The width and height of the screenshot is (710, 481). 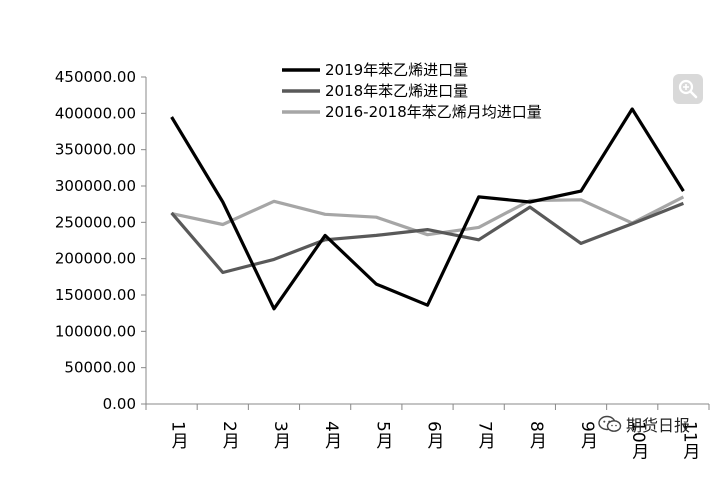 I want to click on legend-label: 2018年苯乙烯进口量, so click(x=396, y=91).